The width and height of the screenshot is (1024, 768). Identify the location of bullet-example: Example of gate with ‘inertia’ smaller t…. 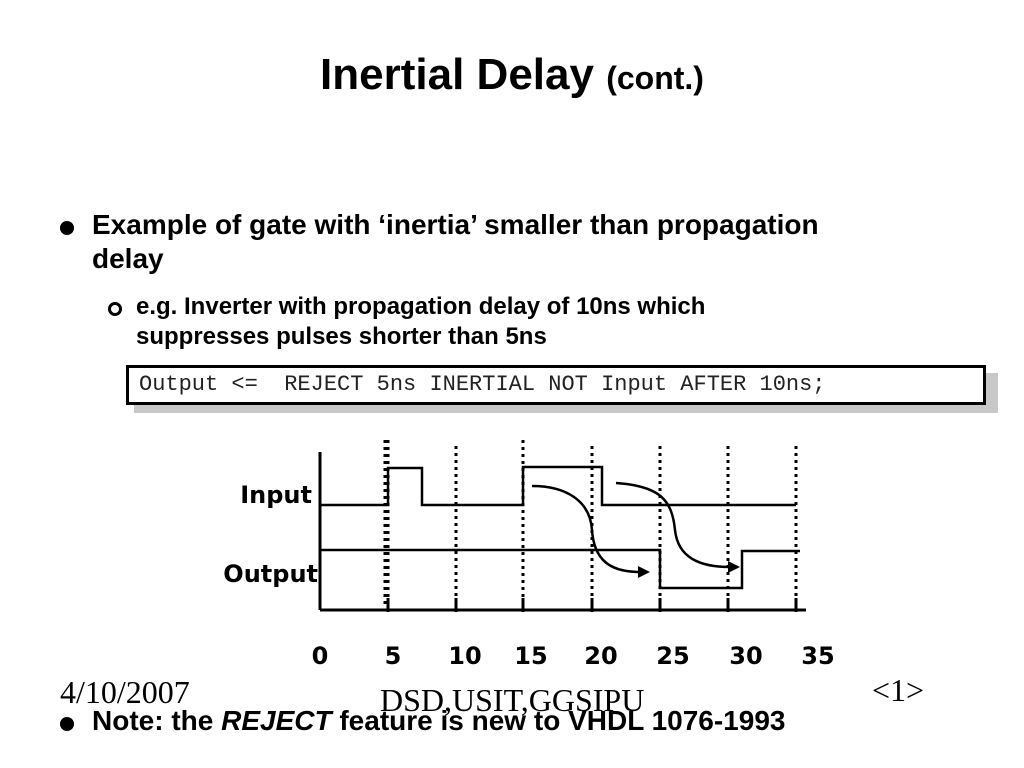
(440, 242).